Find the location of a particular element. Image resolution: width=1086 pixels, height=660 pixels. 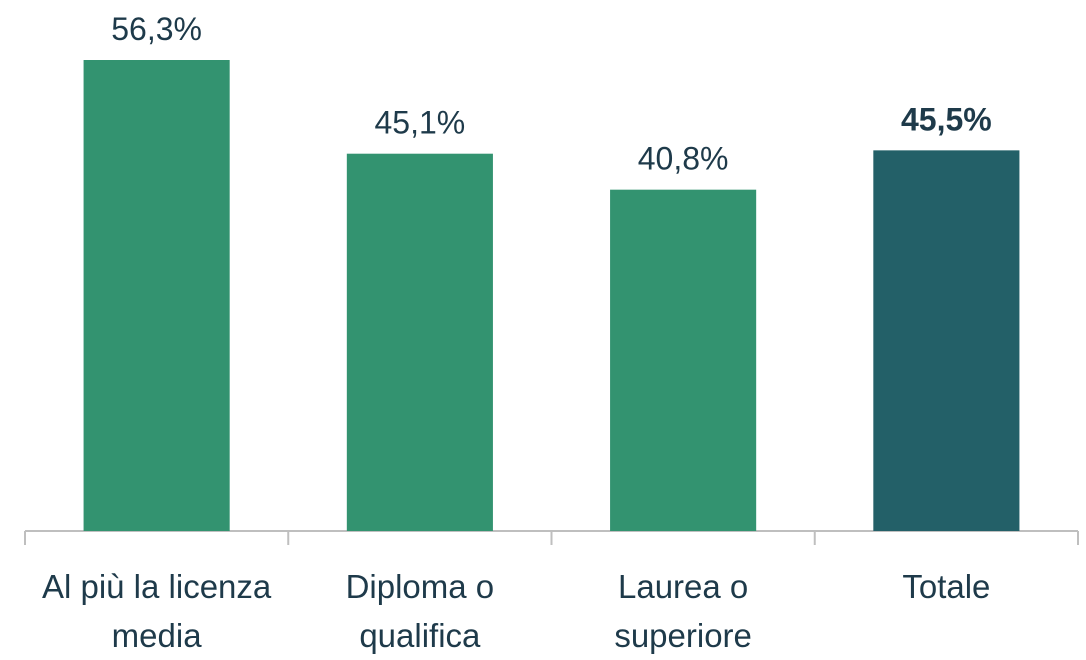

x-tick-label: Al più la licenza media is located at coordinates (156, 611).